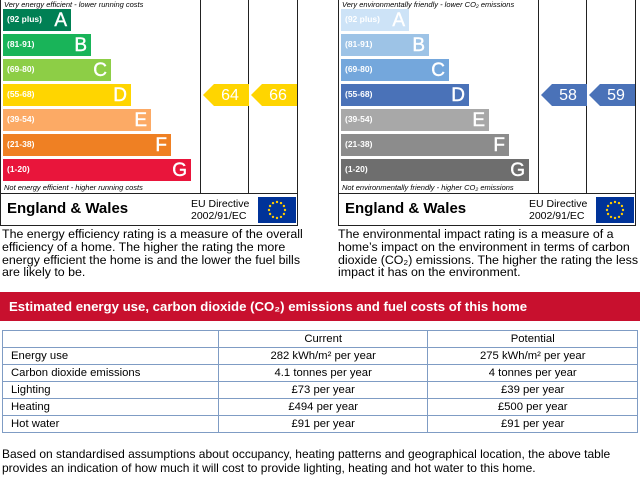  I want to click on table-cell: 282 kWh/m² per year, so click(323, 356).